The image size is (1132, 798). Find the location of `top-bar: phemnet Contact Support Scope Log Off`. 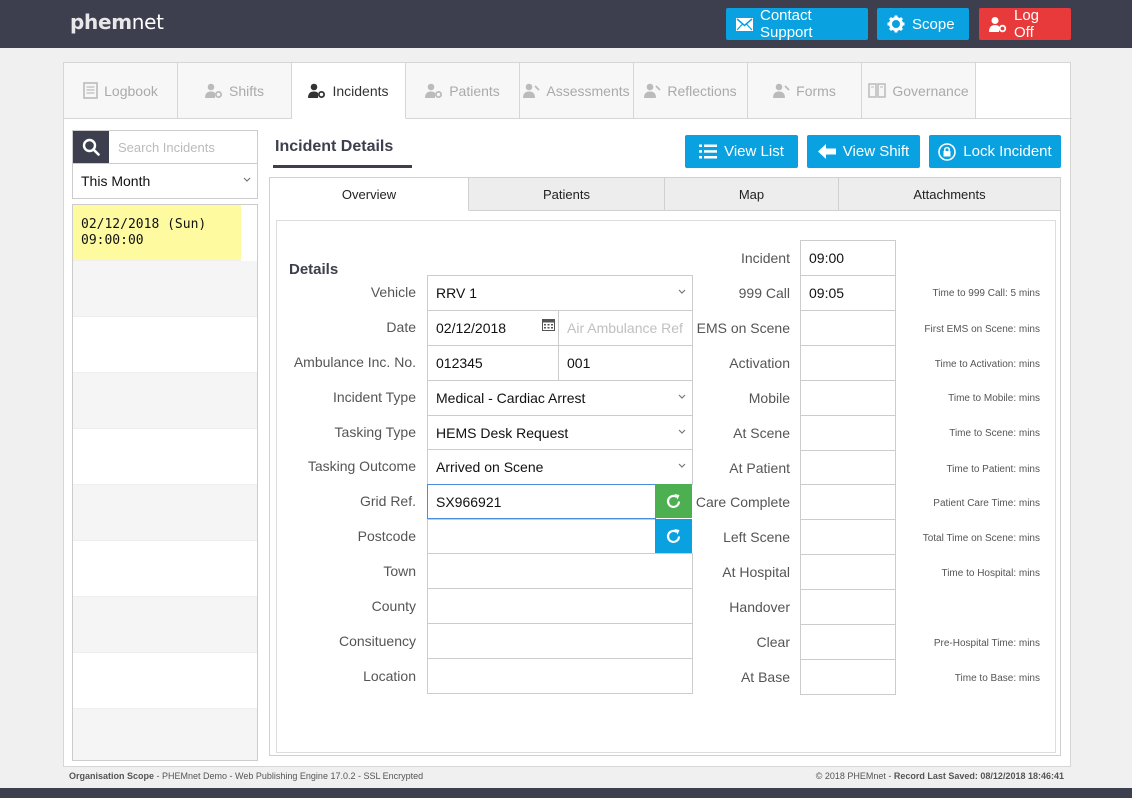

top-bar: phemnet Contact Support Scope Log Off is located at coordinates (566, 24).